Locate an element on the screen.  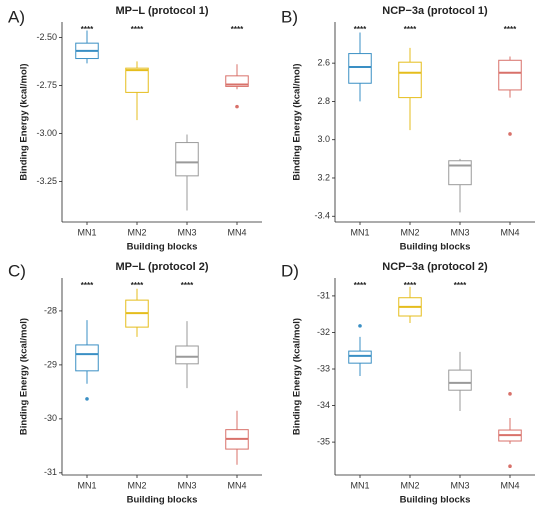
y-tick-label: -2.75 is located at coordinates (46, 85).